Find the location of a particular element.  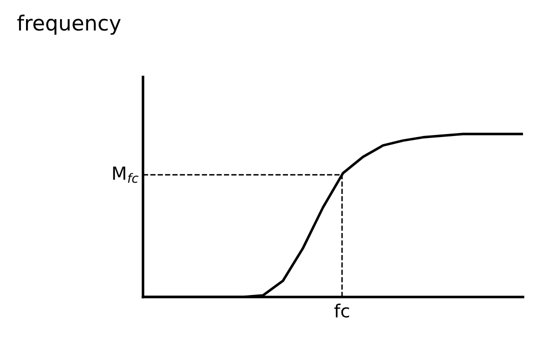

text: fc is located at coordinates (342, 311).